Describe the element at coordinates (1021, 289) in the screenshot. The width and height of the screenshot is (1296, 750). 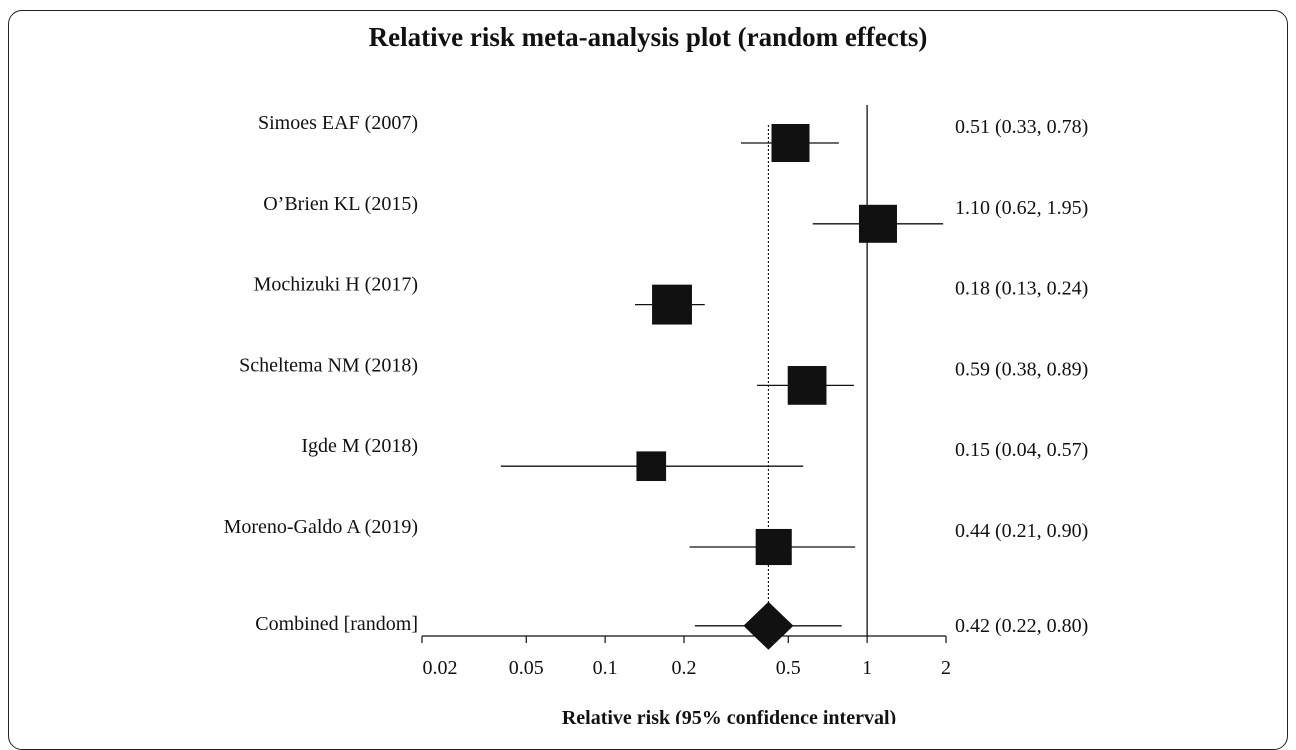
I see `estimate-label: 0.18 (0.13, 0.24)` at that location.